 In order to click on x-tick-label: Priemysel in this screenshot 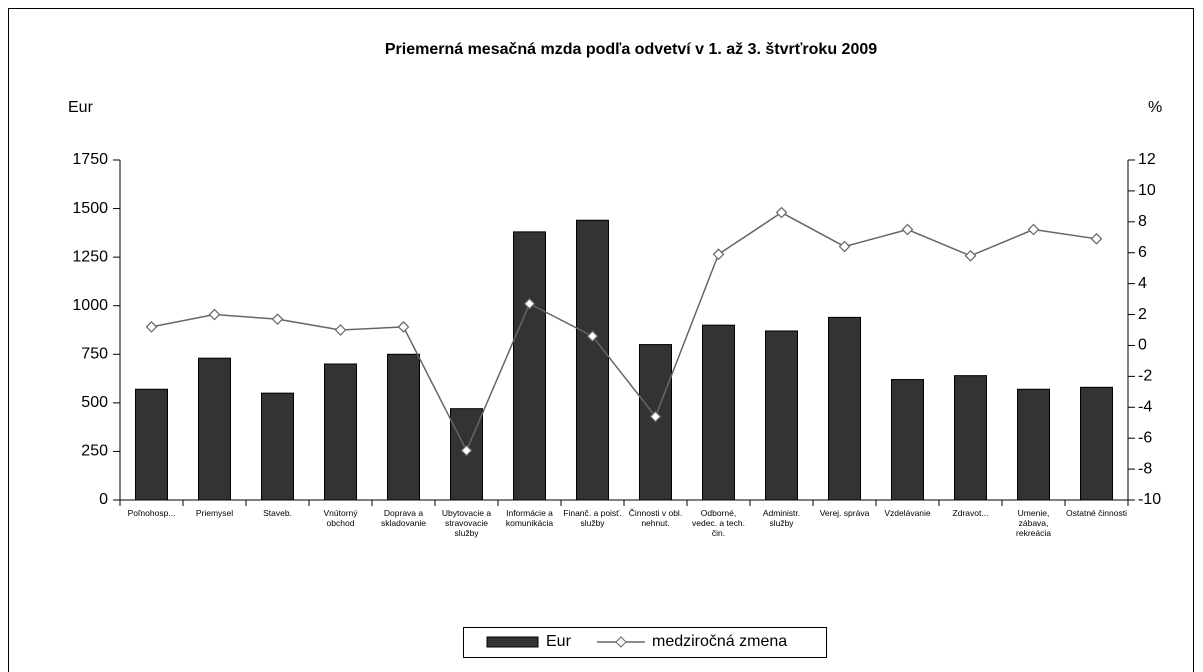, I will do `click(214, 513)`.